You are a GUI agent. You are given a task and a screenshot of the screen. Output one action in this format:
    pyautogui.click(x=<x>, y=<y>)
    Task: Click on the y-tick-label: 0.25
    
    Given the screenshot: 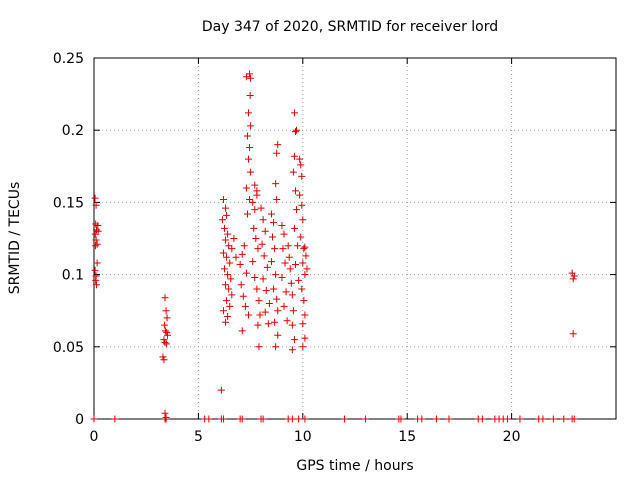 What is the action you would take?
    pyautogui.click(x=68, y=59)
    